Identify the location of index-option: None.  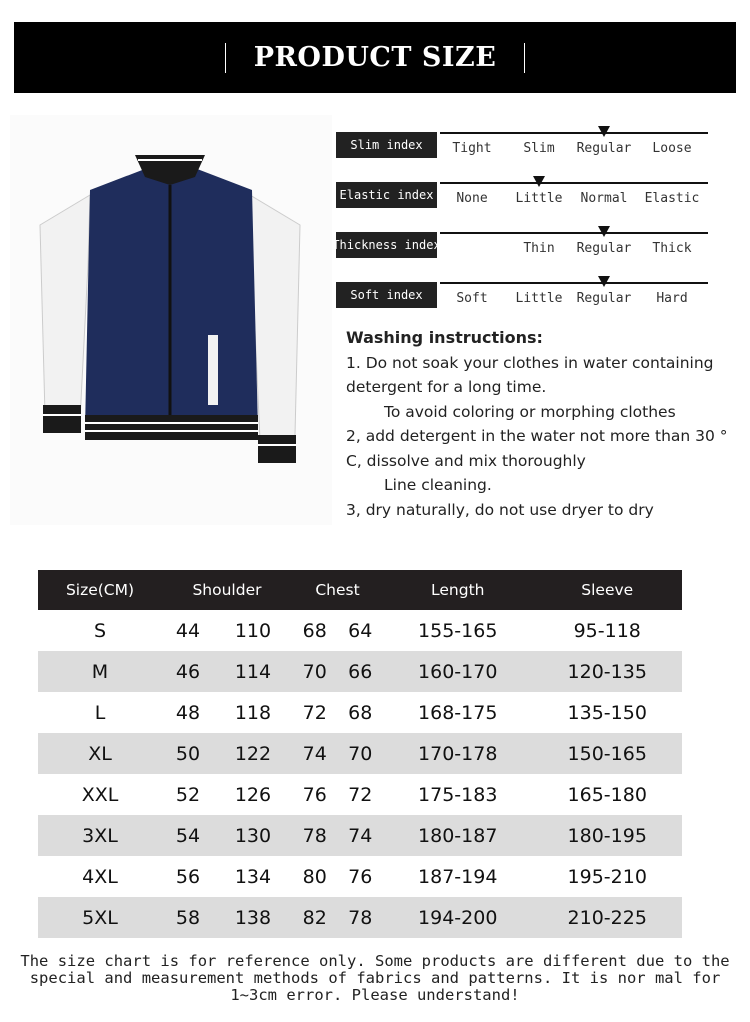
(472, 198).